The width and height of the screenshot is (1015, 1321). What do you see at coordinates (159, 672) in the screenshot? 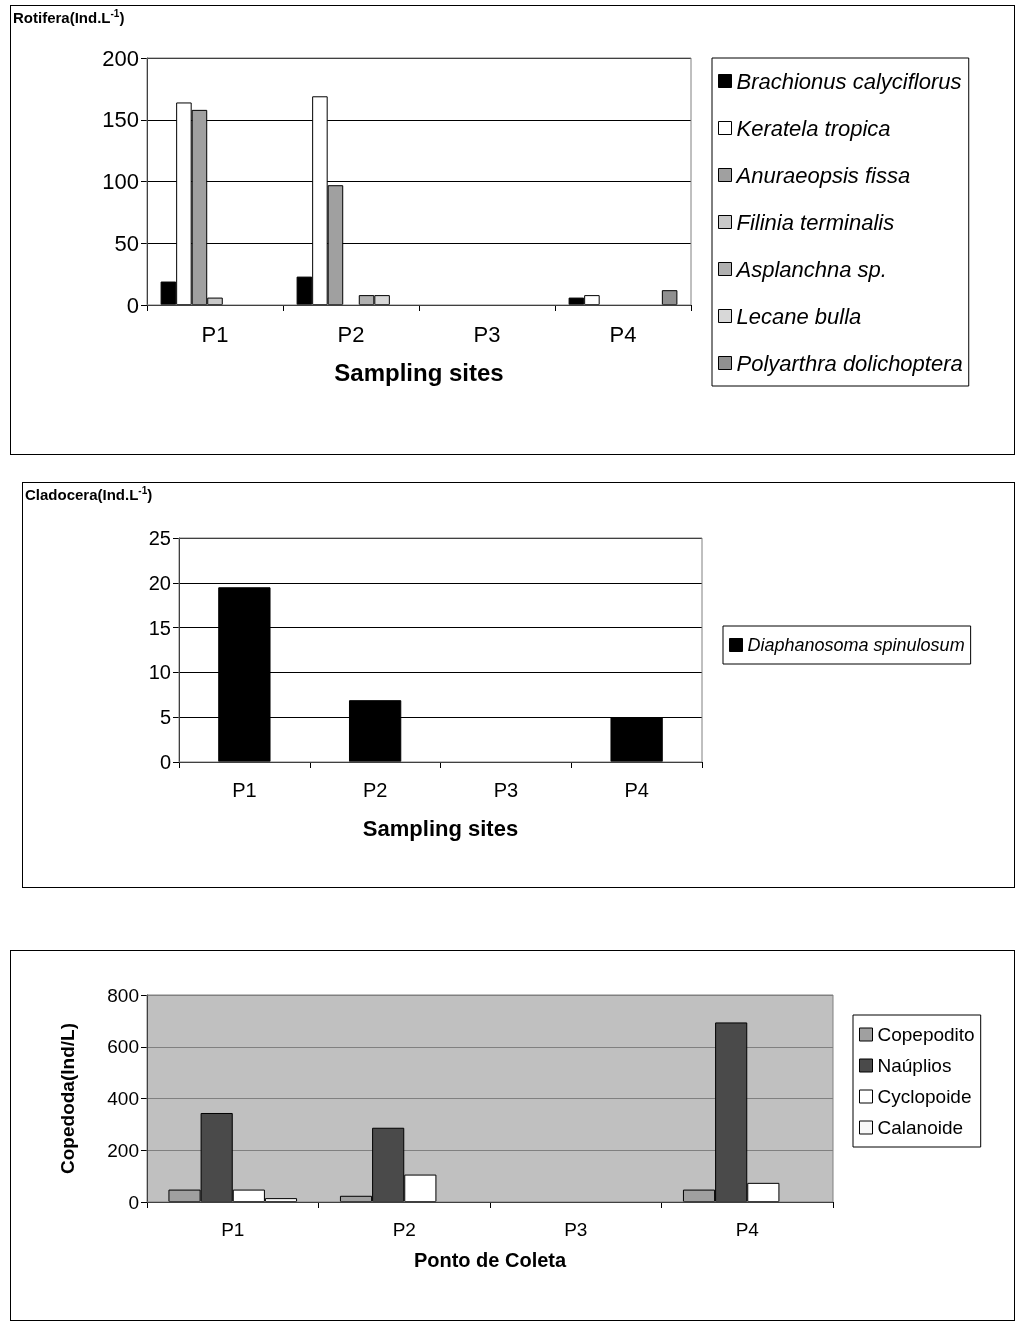
I see `y-tick-label: 10` at bounding box center [159, 672].